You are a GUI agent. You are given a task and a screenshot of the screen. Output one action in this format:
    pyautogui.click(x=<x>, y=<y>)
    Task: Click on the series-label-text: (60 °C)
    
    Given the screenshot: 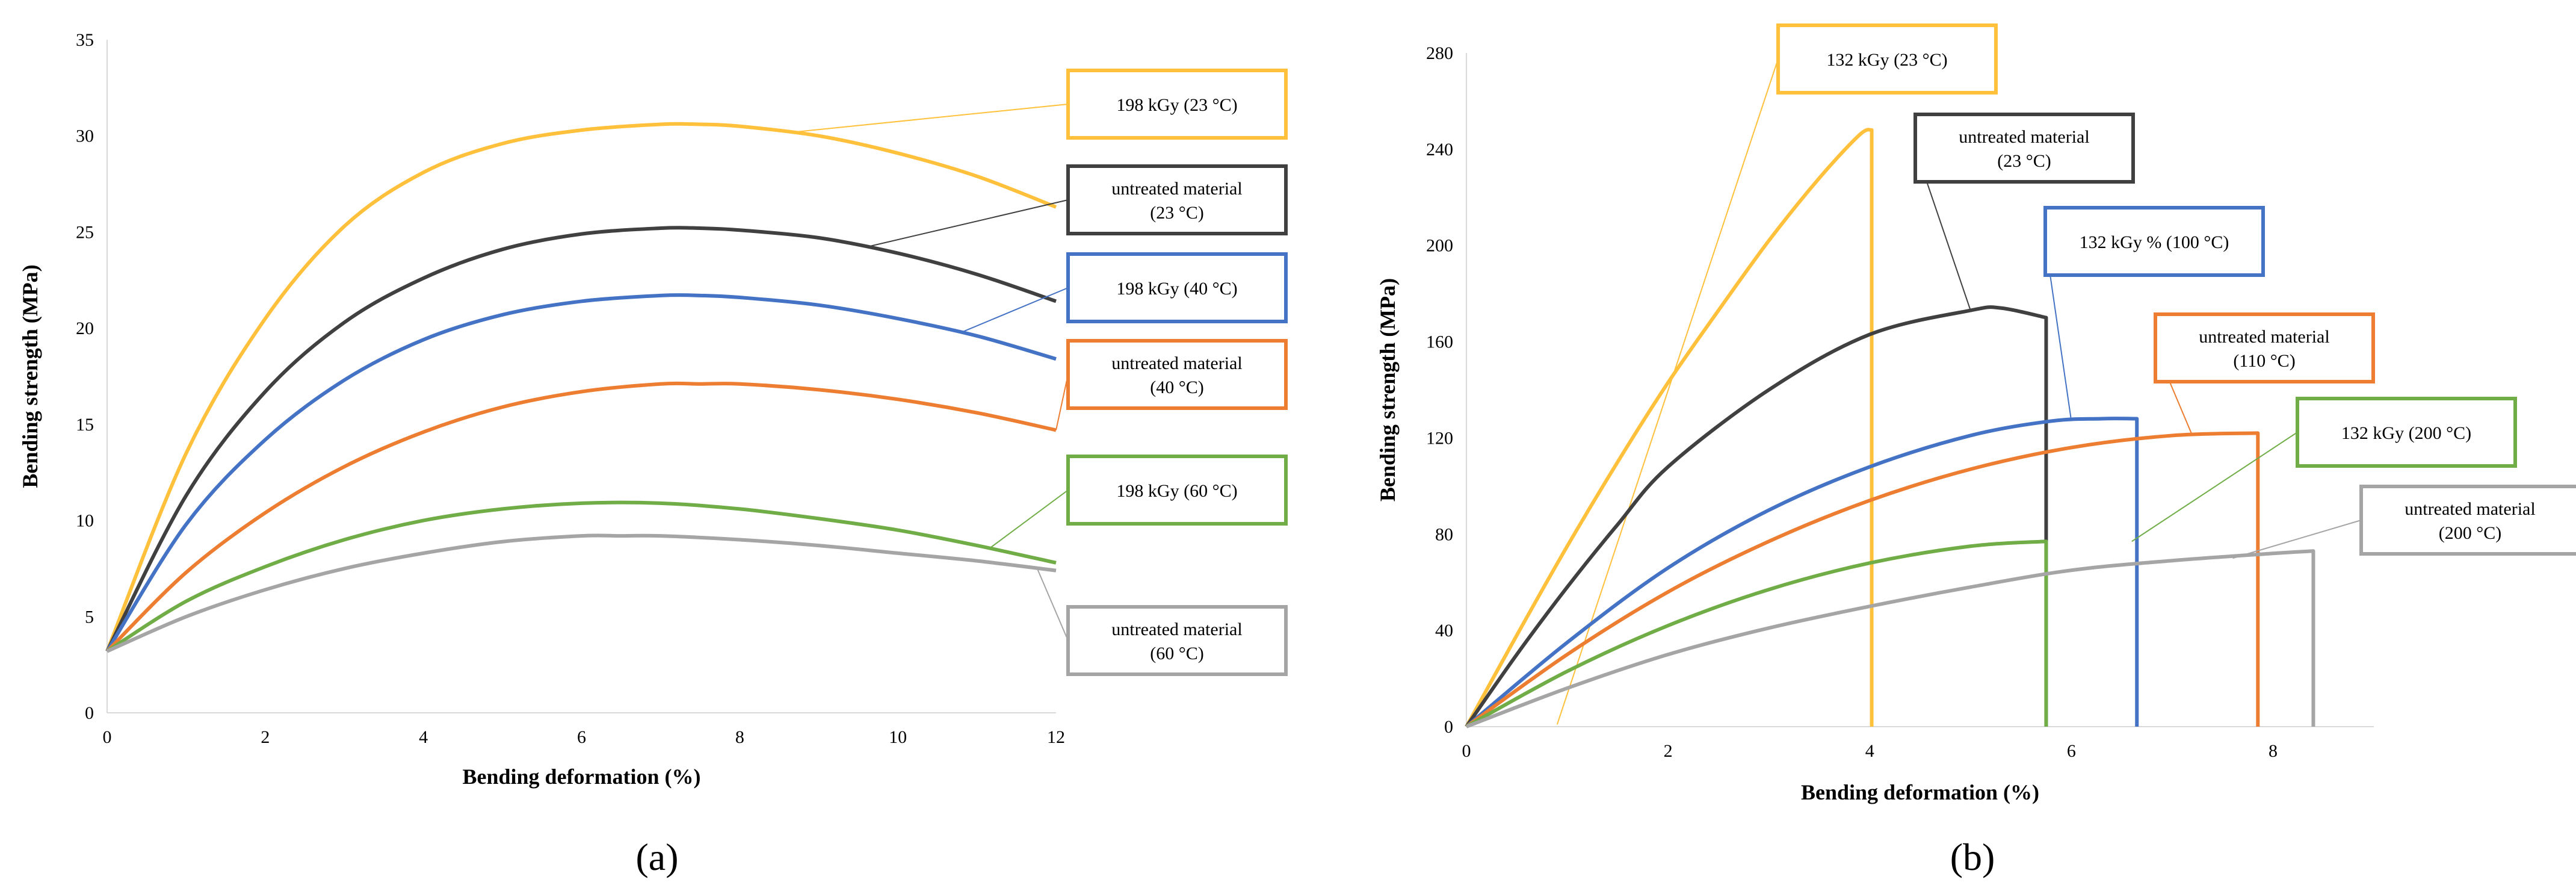 What is the action you would take?
    pyautogui.click(x=1177, y=653)
    